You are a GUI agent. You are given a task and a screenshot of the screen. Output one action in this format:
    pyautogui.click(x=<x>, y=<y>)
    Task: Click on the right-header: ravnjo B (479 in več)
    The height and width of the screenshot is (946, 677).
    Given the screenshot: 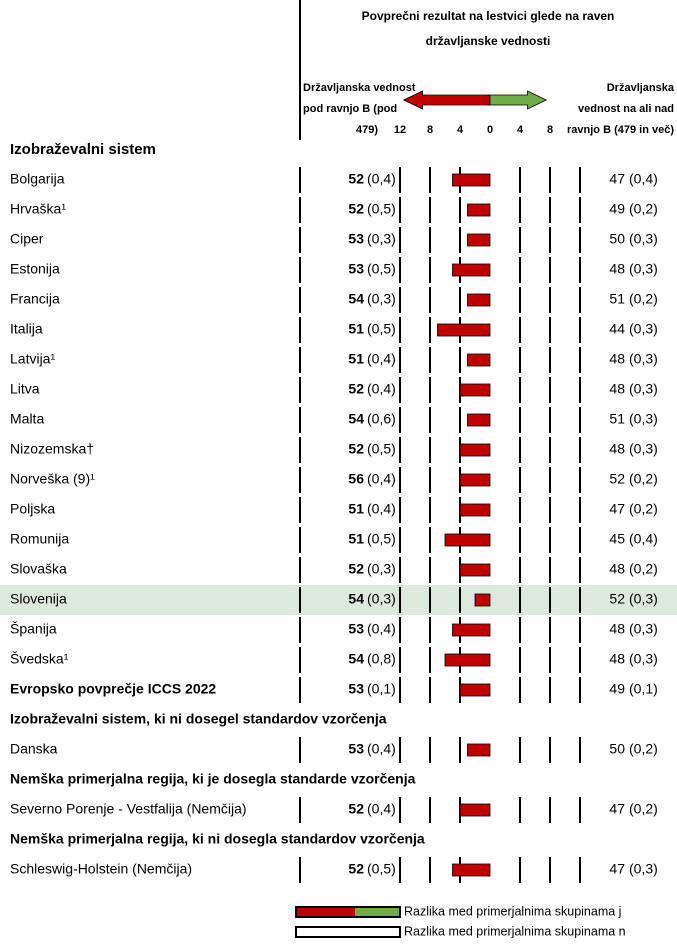 What is the action you would take?
    pyautogui.click(x=620, y=130)
    